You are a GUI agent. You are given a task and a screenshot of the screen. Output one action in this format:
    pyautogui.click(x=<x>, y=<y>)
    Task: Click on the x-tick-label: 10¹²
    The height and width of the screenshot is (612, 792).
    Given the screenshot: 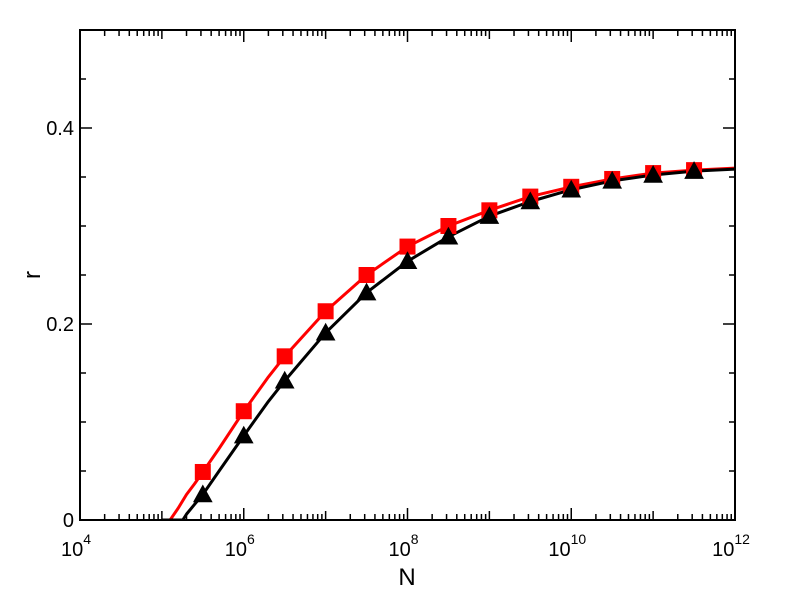 What is the action you would take?
    pyautogui.click(x=731, y=546)
    